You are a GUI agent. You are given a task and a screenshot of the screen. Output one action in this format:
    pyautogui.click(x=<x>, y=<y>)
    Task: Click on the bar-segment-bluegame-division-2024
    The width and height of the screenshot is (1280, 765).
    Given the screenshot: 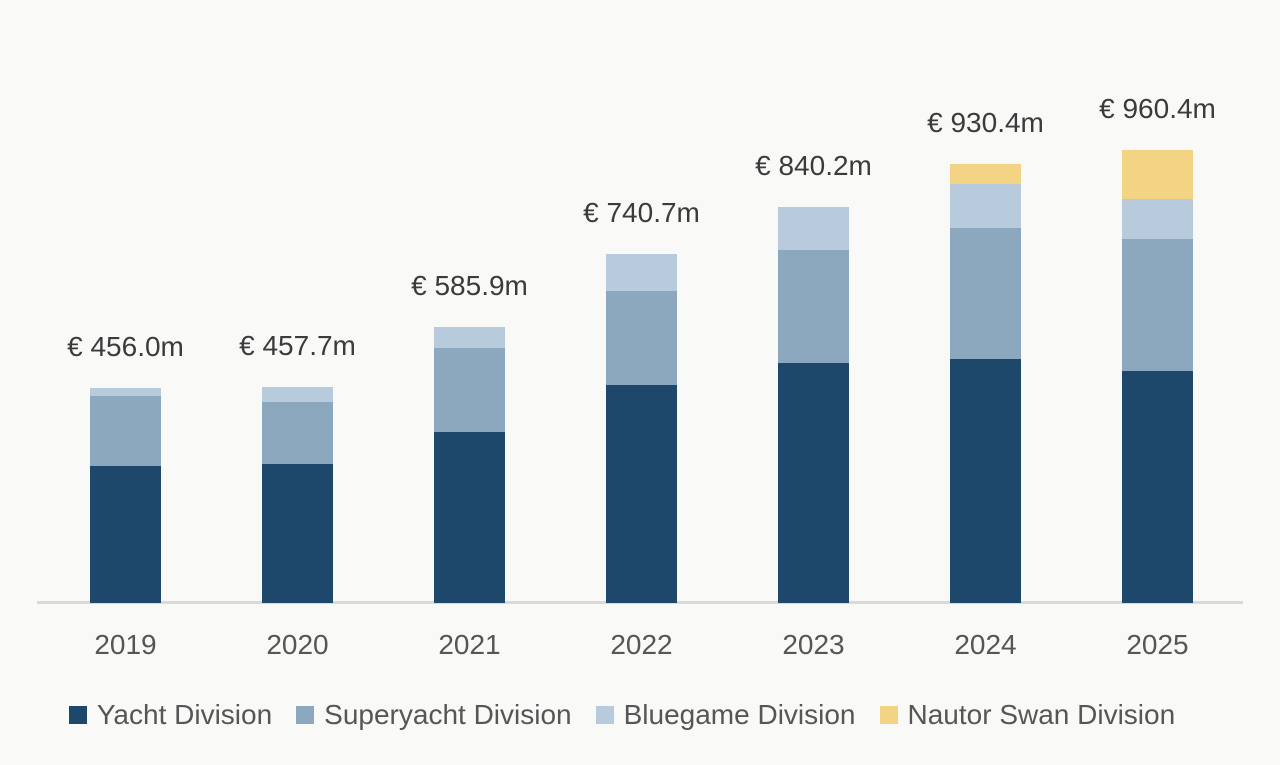 What is the action you would take?
    pyautogui.click(x=985, y=205)
    